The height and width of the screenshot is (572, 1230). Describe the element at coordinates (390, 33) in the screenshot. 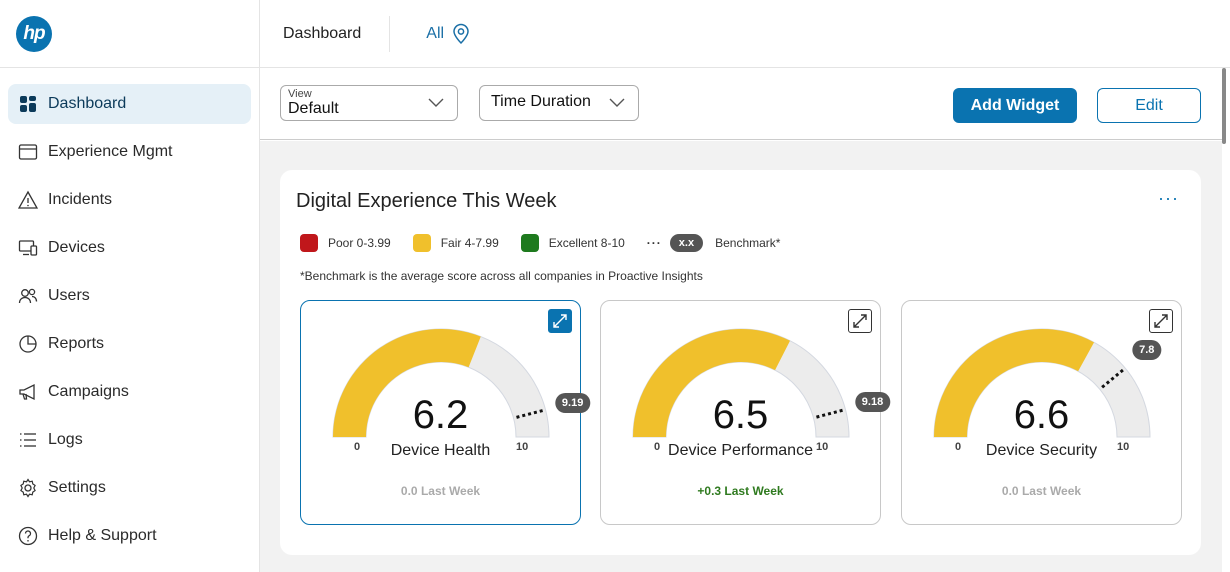

I see `divider` at that location.